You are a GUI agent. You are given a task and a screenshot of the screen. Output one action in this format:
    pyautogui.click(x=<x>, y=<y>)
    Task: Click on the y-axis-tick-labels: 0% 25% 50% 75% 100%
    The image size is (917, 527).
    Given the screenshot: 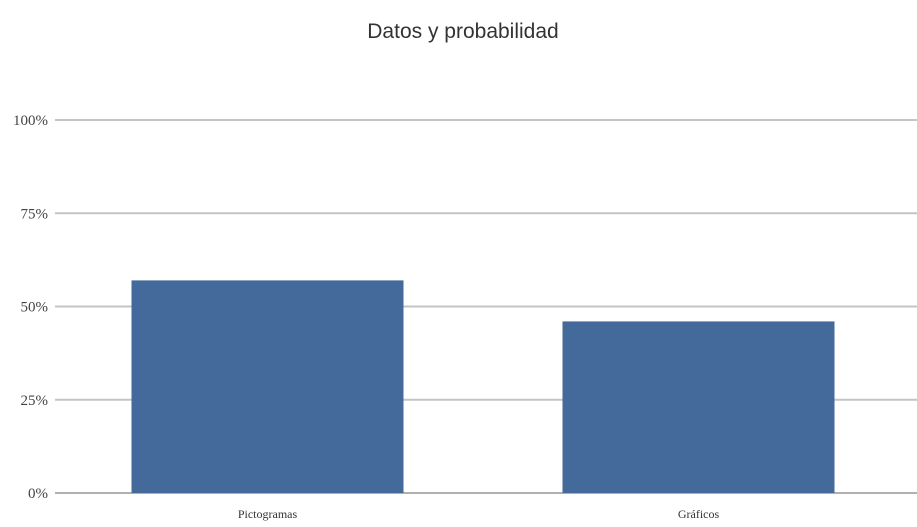 What is the action you would take?
    pyautogui.click(x=30, y=307)
    